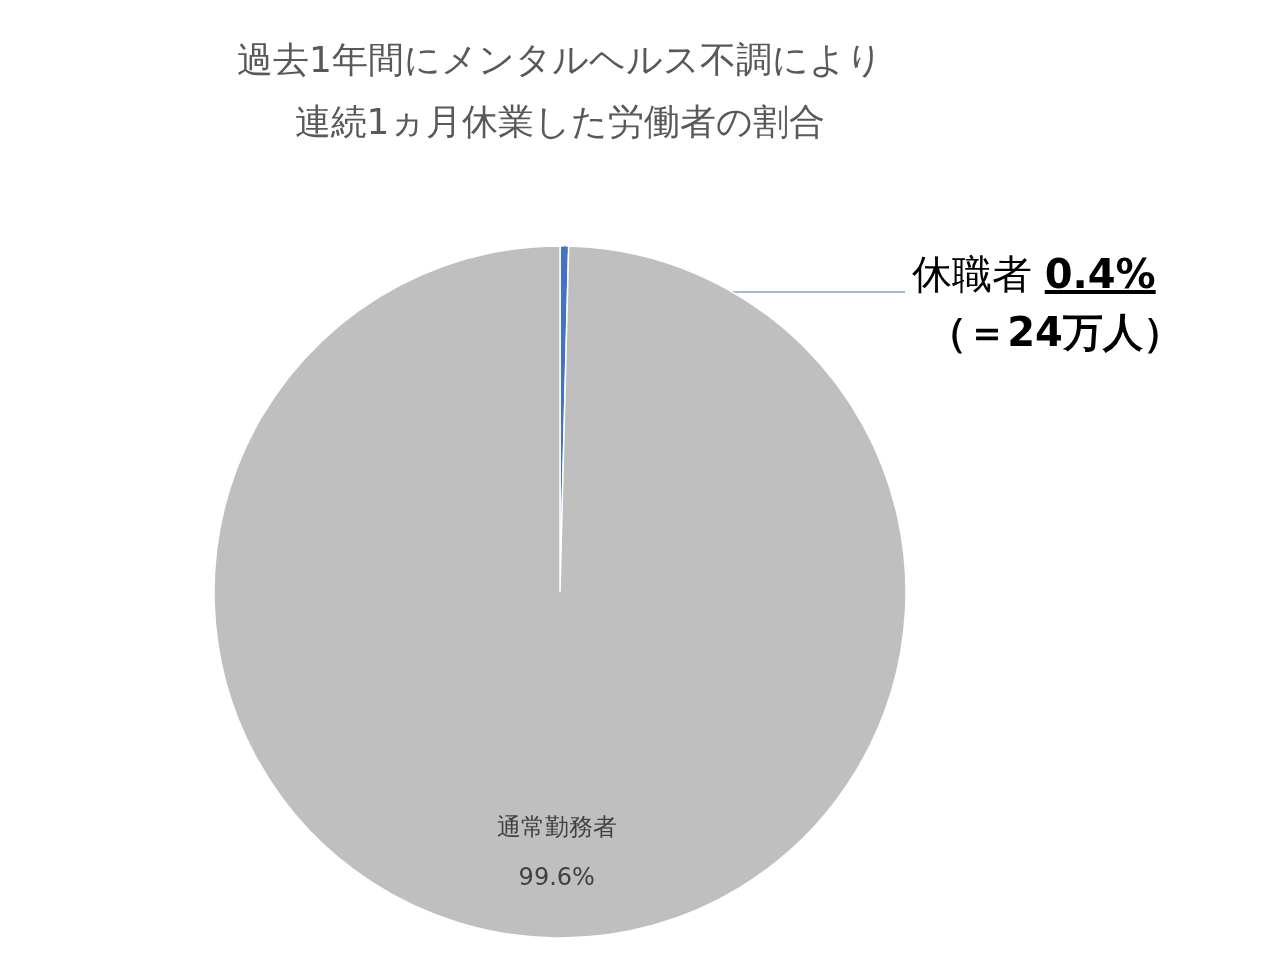 The height and width of the screenshot is (972, 1270). Describe the element at coordinates (556, 827) in the screenshot. I see `slice-label: 通常勤務者` at that location.